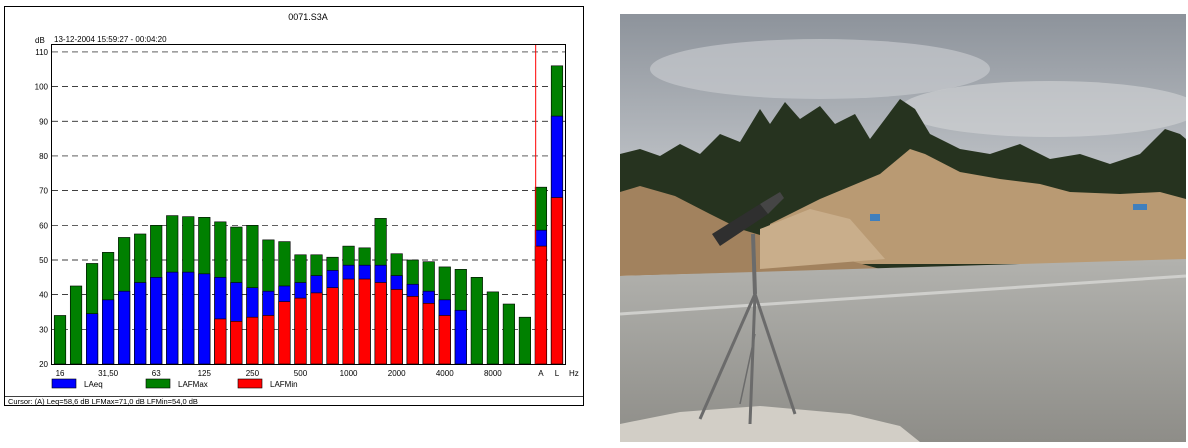  Describe the element at coordinates (43, 156) in the screenshot. I see `y-tick-label: 80` at that location.